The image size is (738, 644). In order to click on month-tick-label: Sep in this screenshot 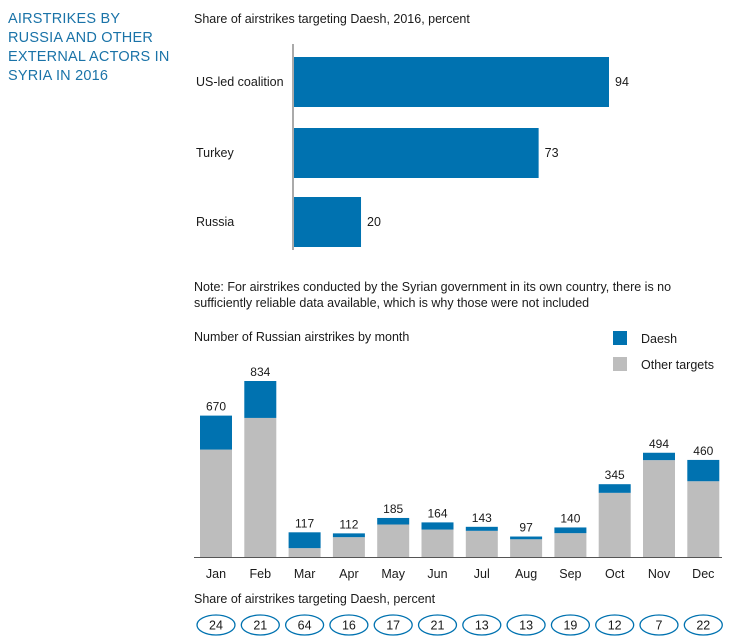, I will do `click(570, 574)`.